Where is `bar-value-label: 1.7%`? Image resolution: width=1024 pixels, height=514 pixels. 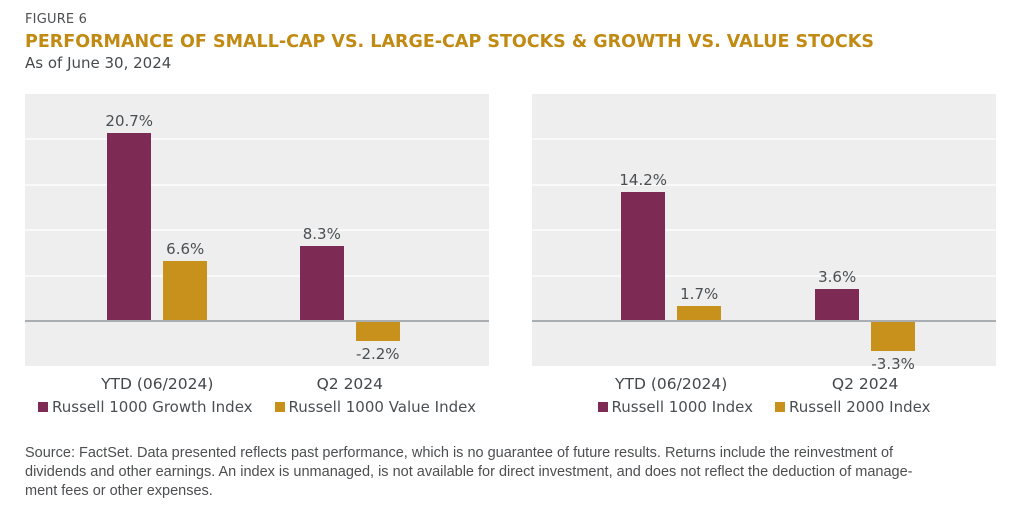
bar-value-label: 1.7% is located at coordinates (699, 293).